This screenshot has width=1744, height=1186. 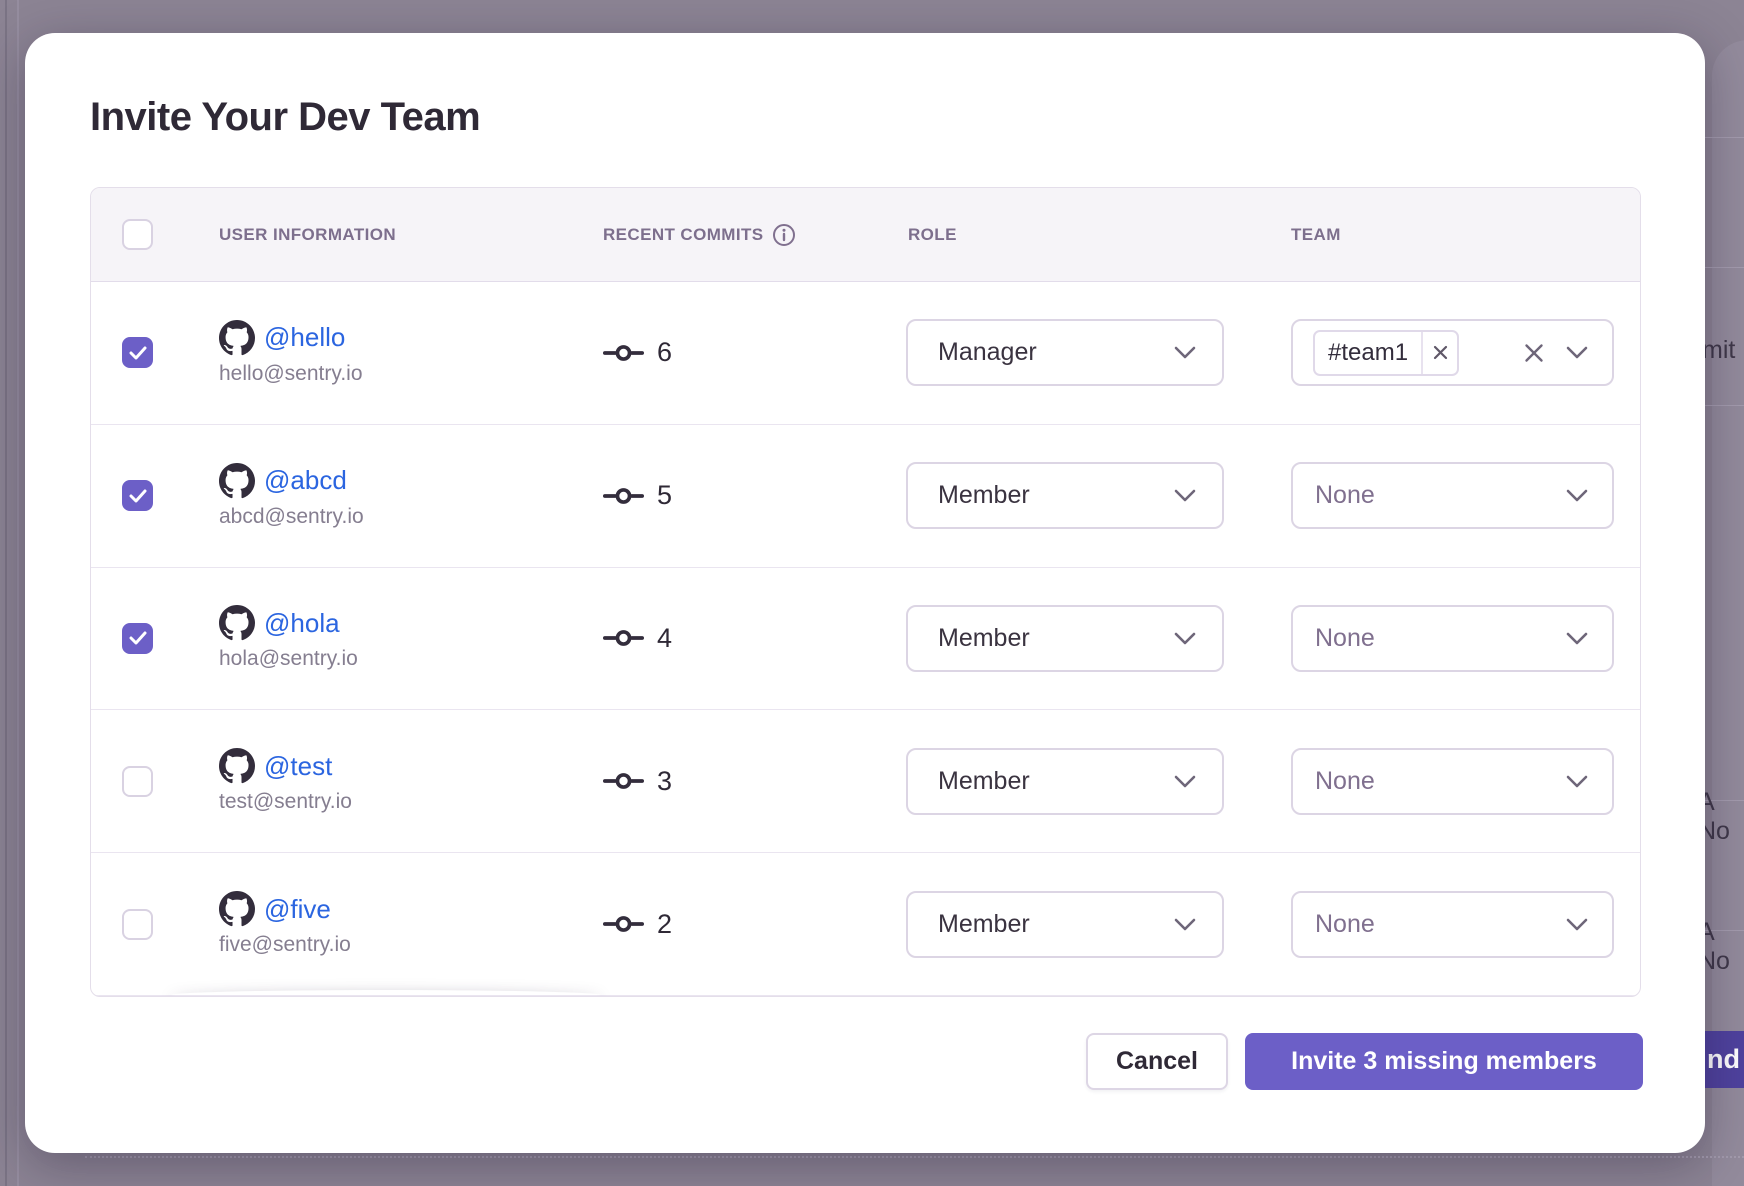 I want to click on user-email: test@sentry.io, so click(x=285, y=802).